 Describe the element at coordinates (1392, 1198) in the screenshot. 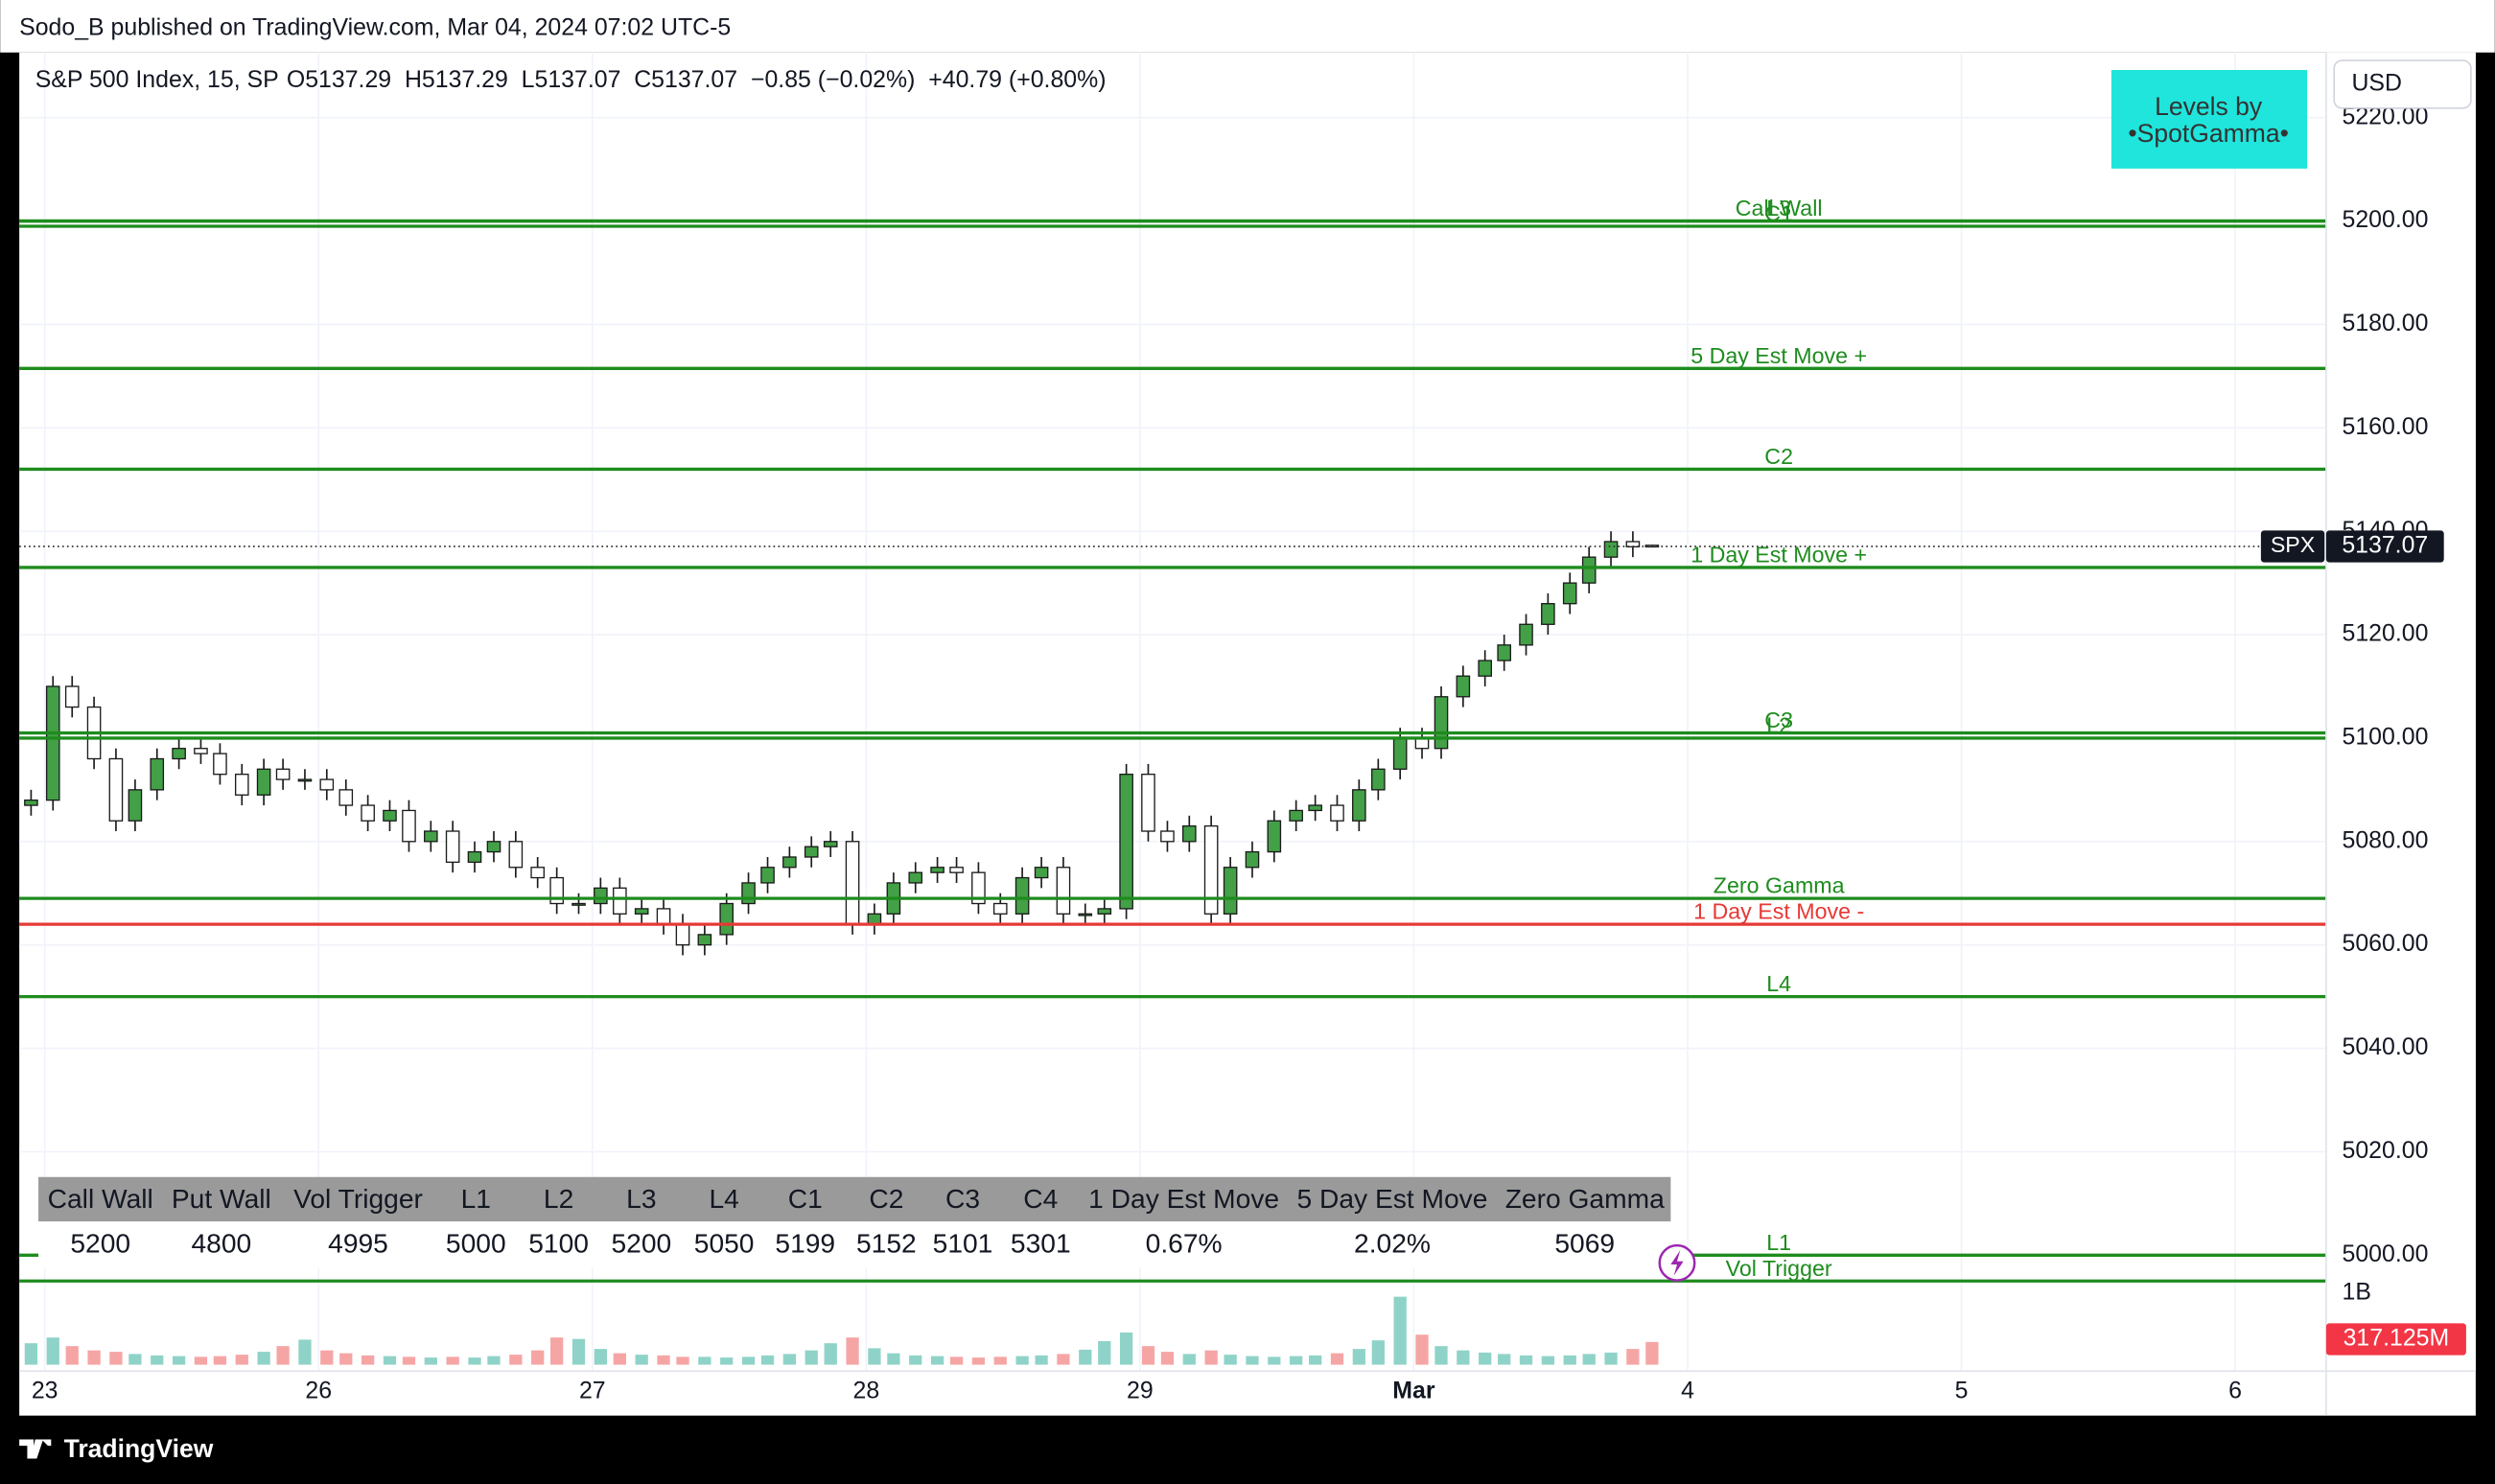

I see `table-header: 5 Day Est Move` at that location.